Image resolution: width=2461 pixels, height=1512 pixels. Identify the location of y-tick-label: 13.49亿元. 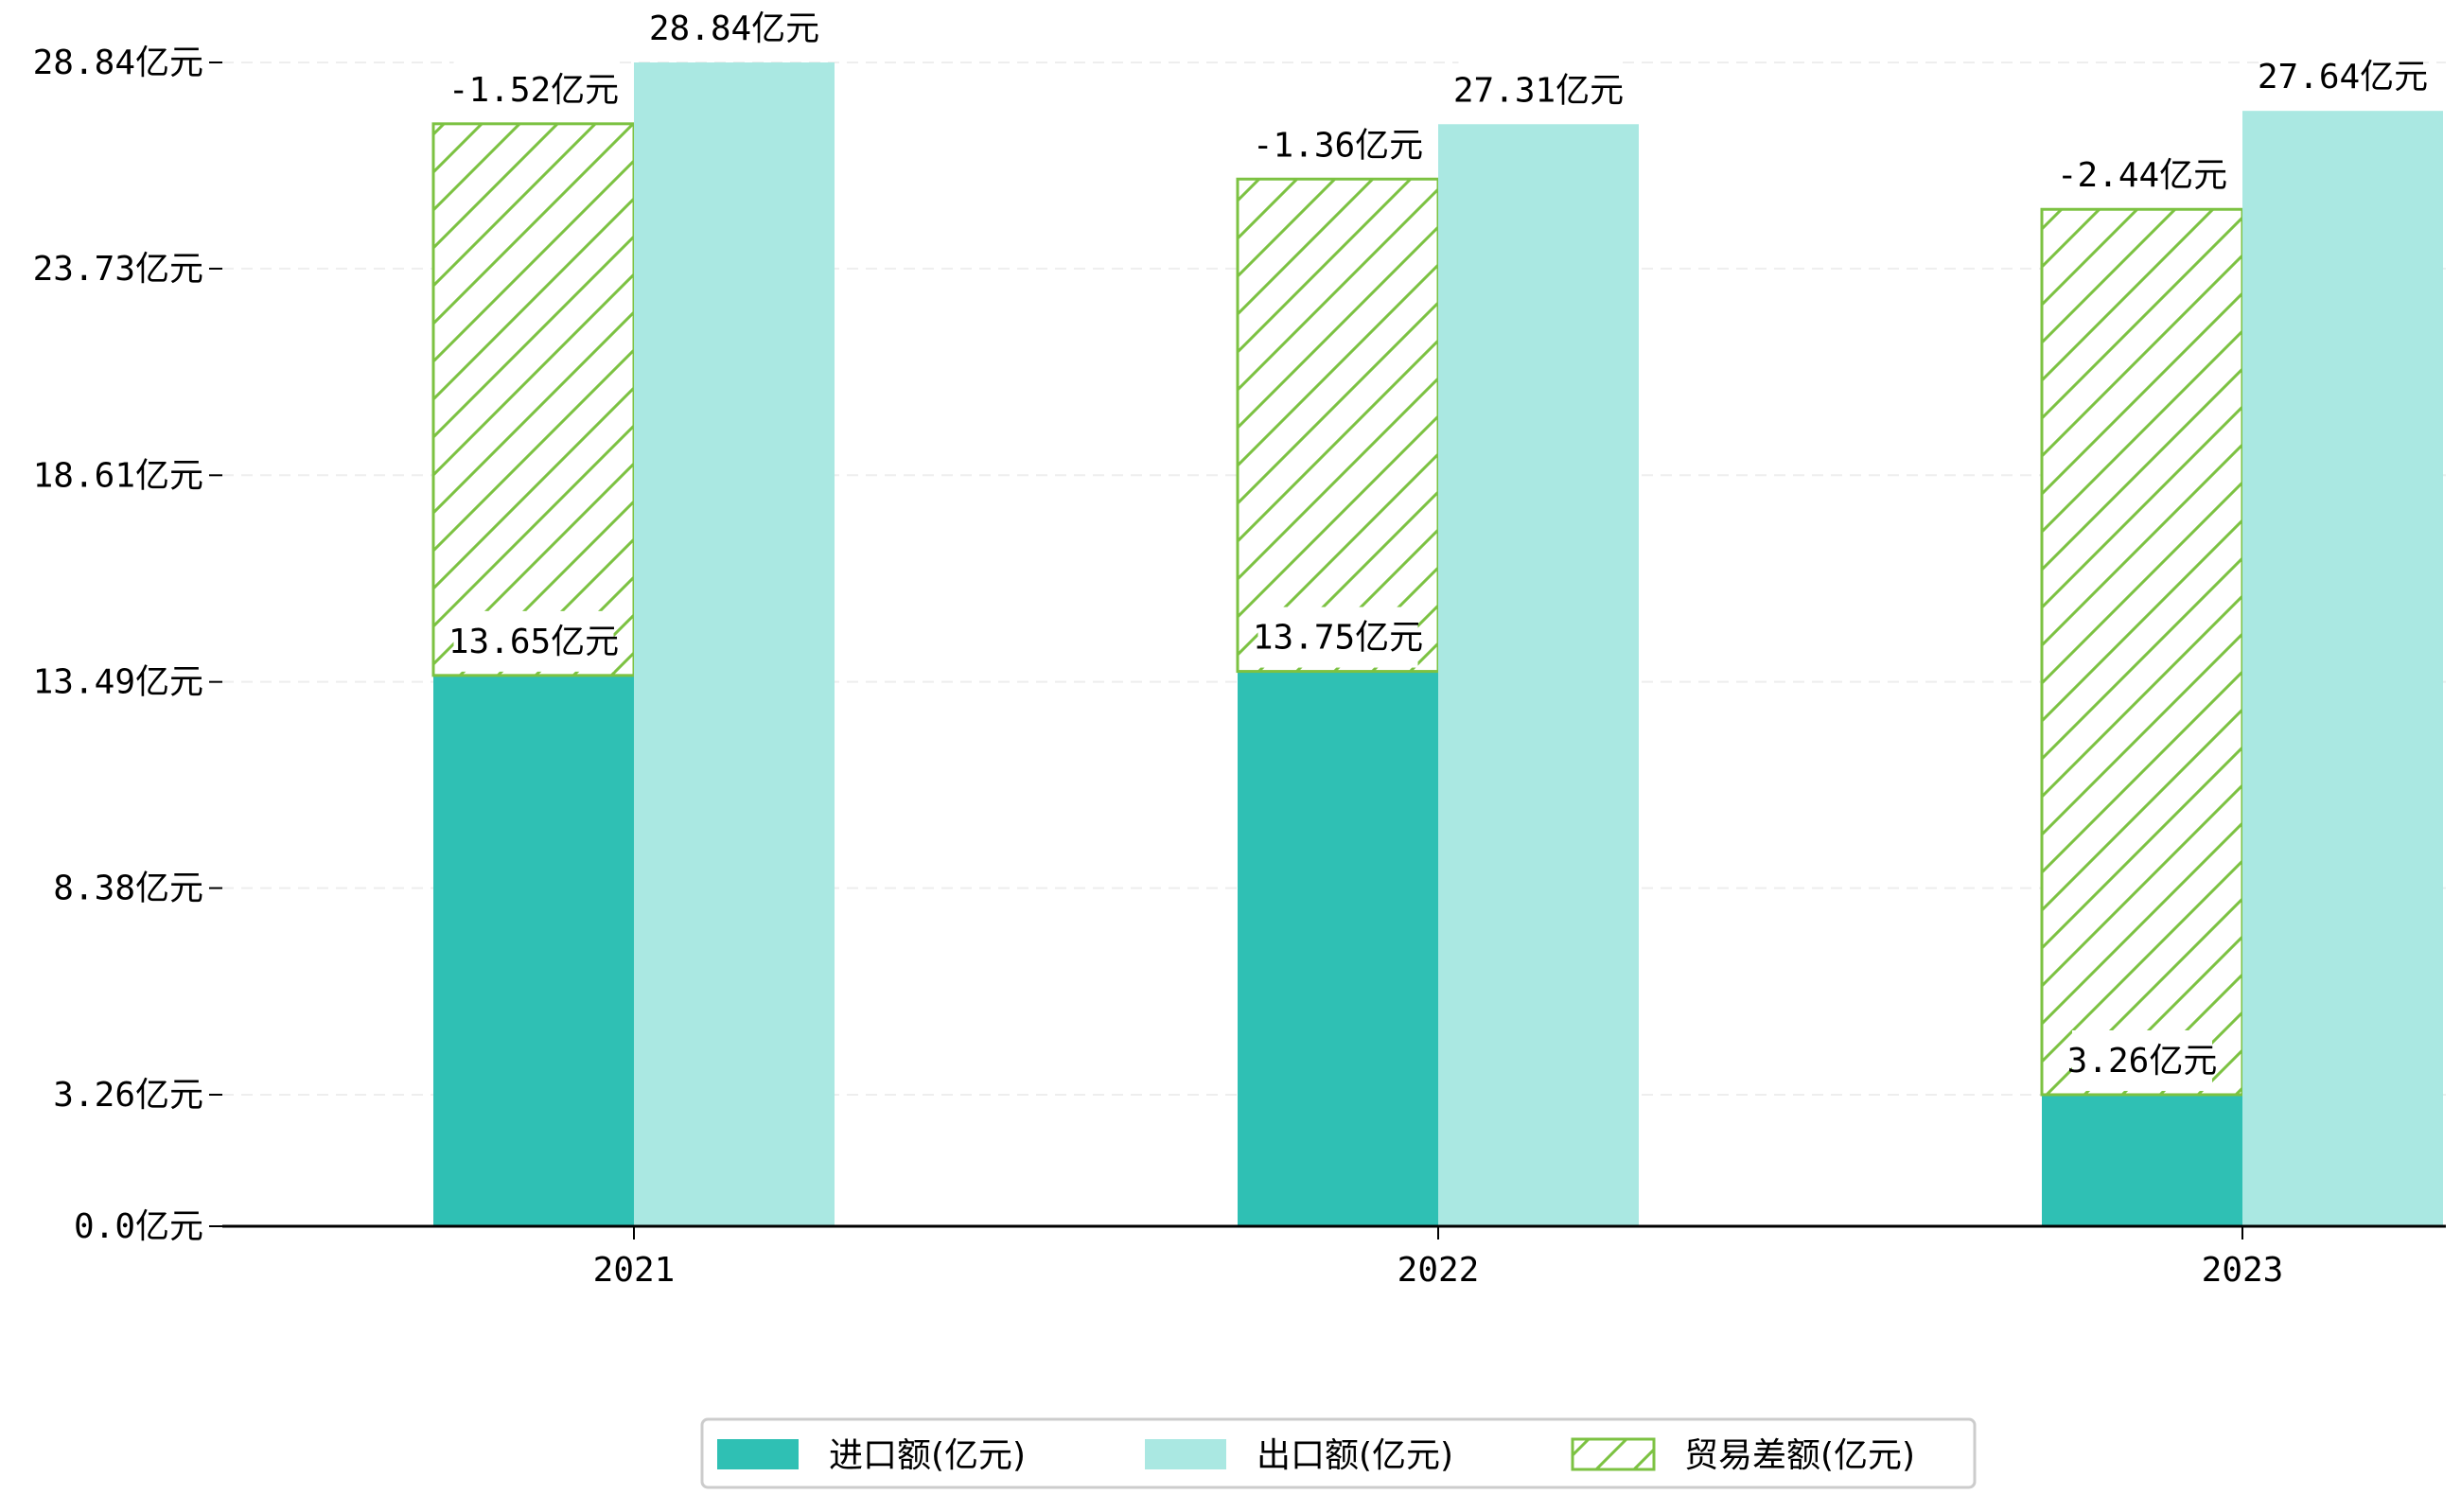
(118, 682).